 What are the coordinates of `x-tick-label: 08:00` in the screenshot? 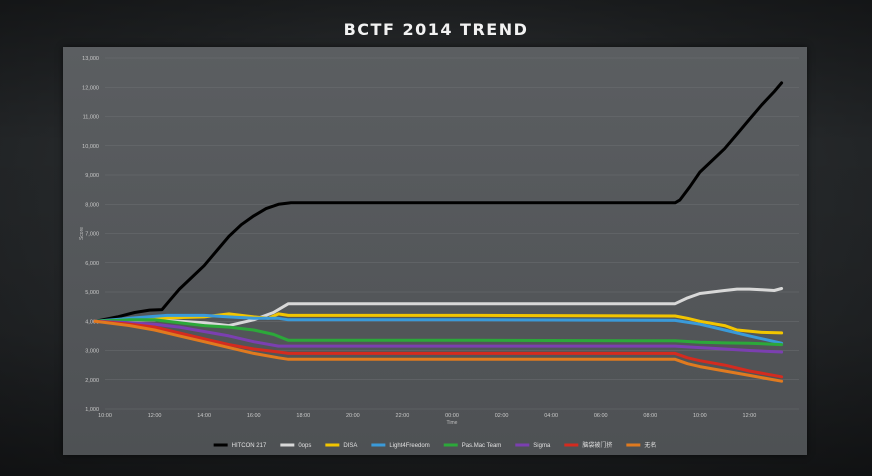 It's located at (650, 416).